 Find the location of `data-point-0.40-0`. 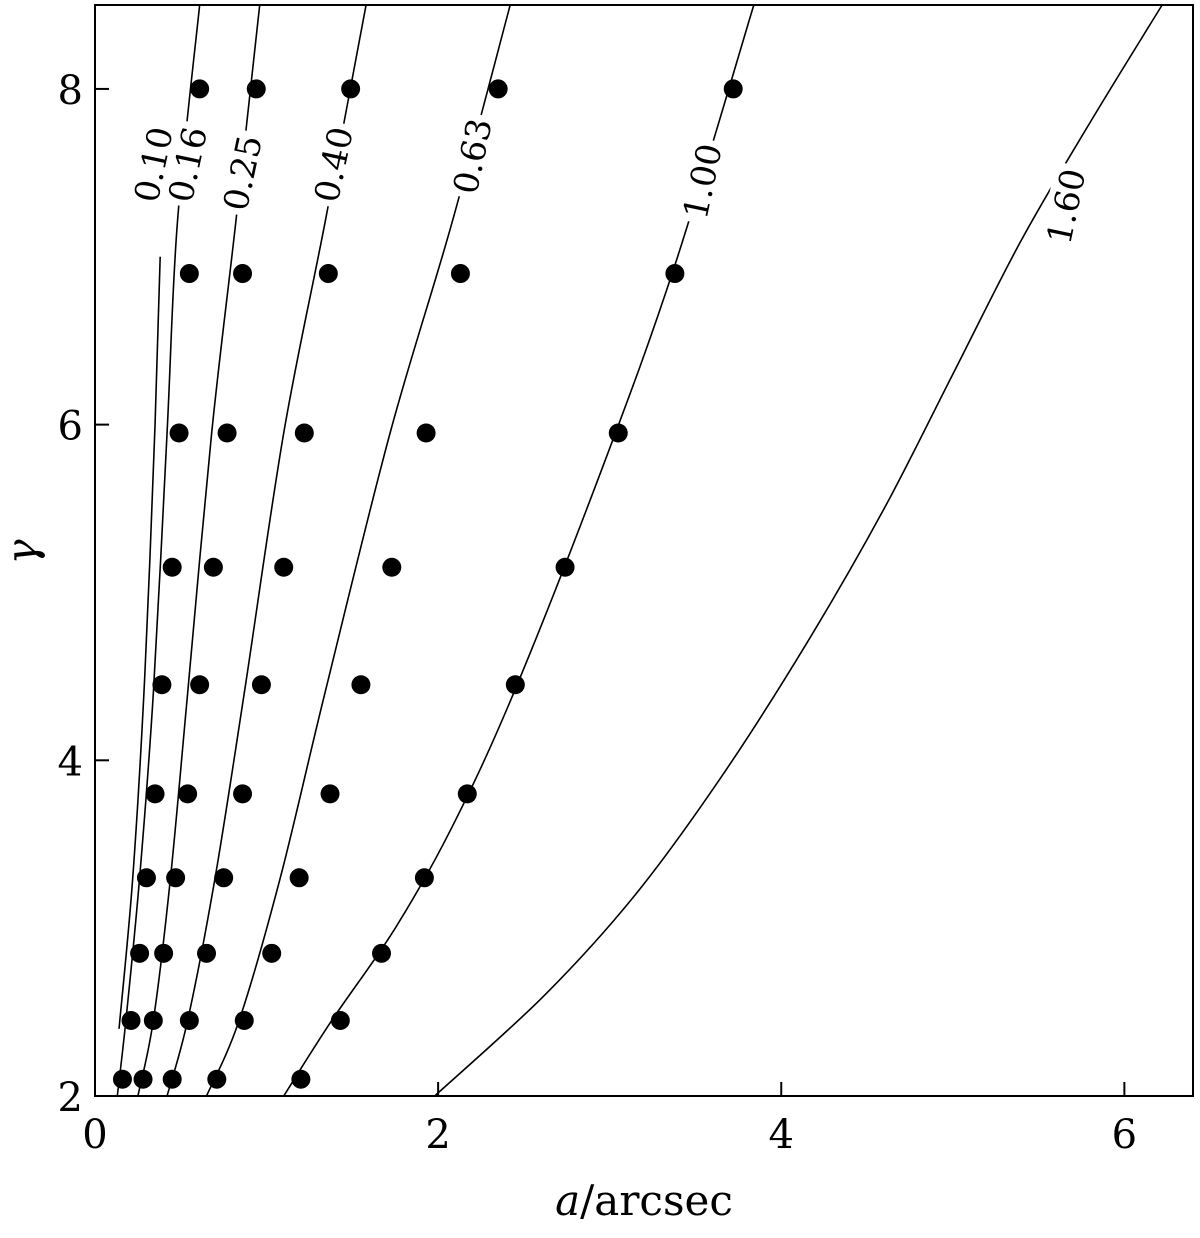

data-point-0.40-0 is located at coordinates (172, 1079).